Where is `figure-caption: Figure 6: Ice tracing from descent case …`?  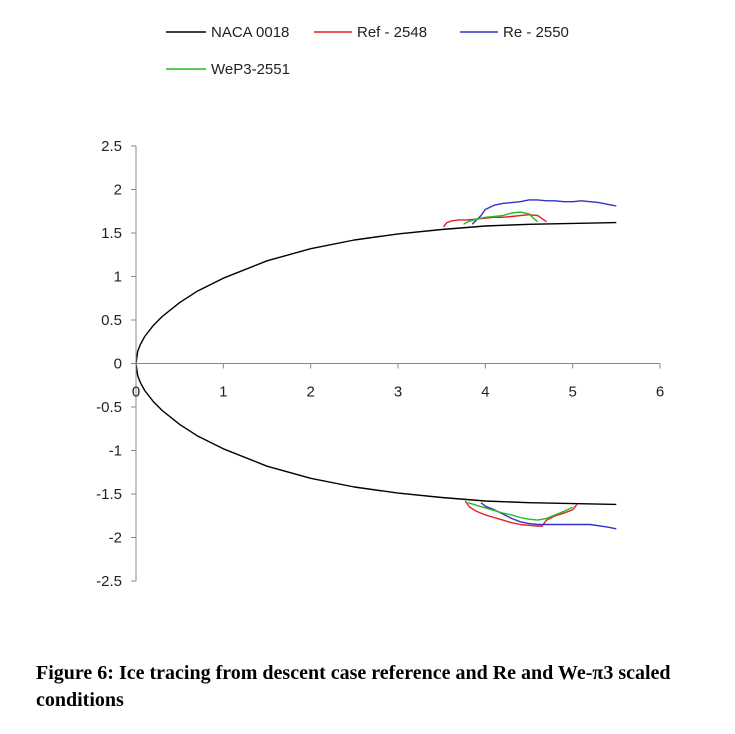
figure-caption: Figure 6: Ice tracing from descent case … is located at coordinates (353, 686).